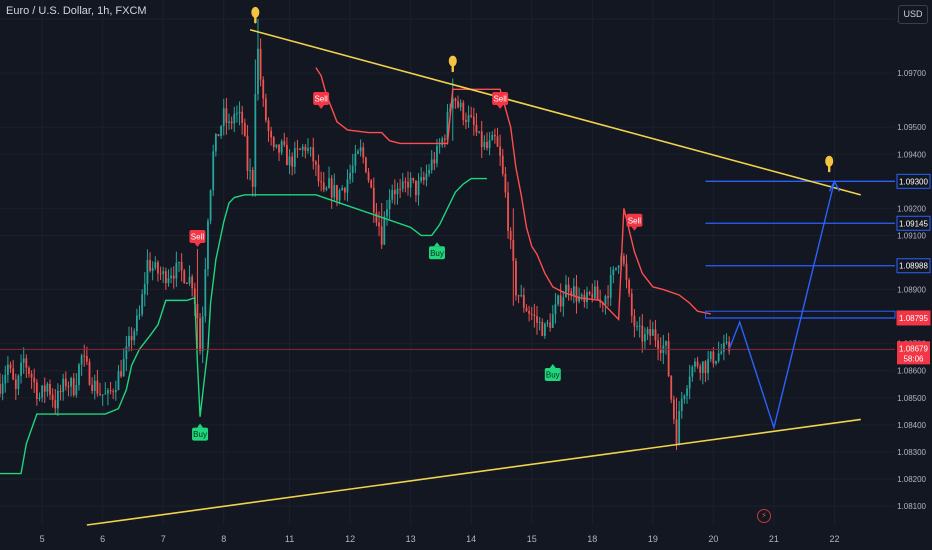 This screenshot has width=932, height=550. Describe the element at coordinates (911, 506) in the screenshot. I see `price-tick-label: 1.08100` at that location.